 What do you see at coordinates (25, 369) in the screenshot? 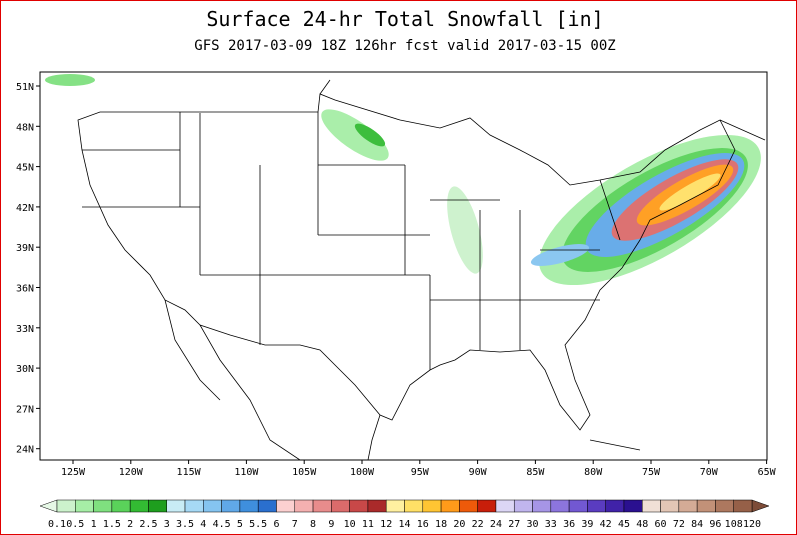
I see `latitude-label: 30N` at bounding box center [25, 369].